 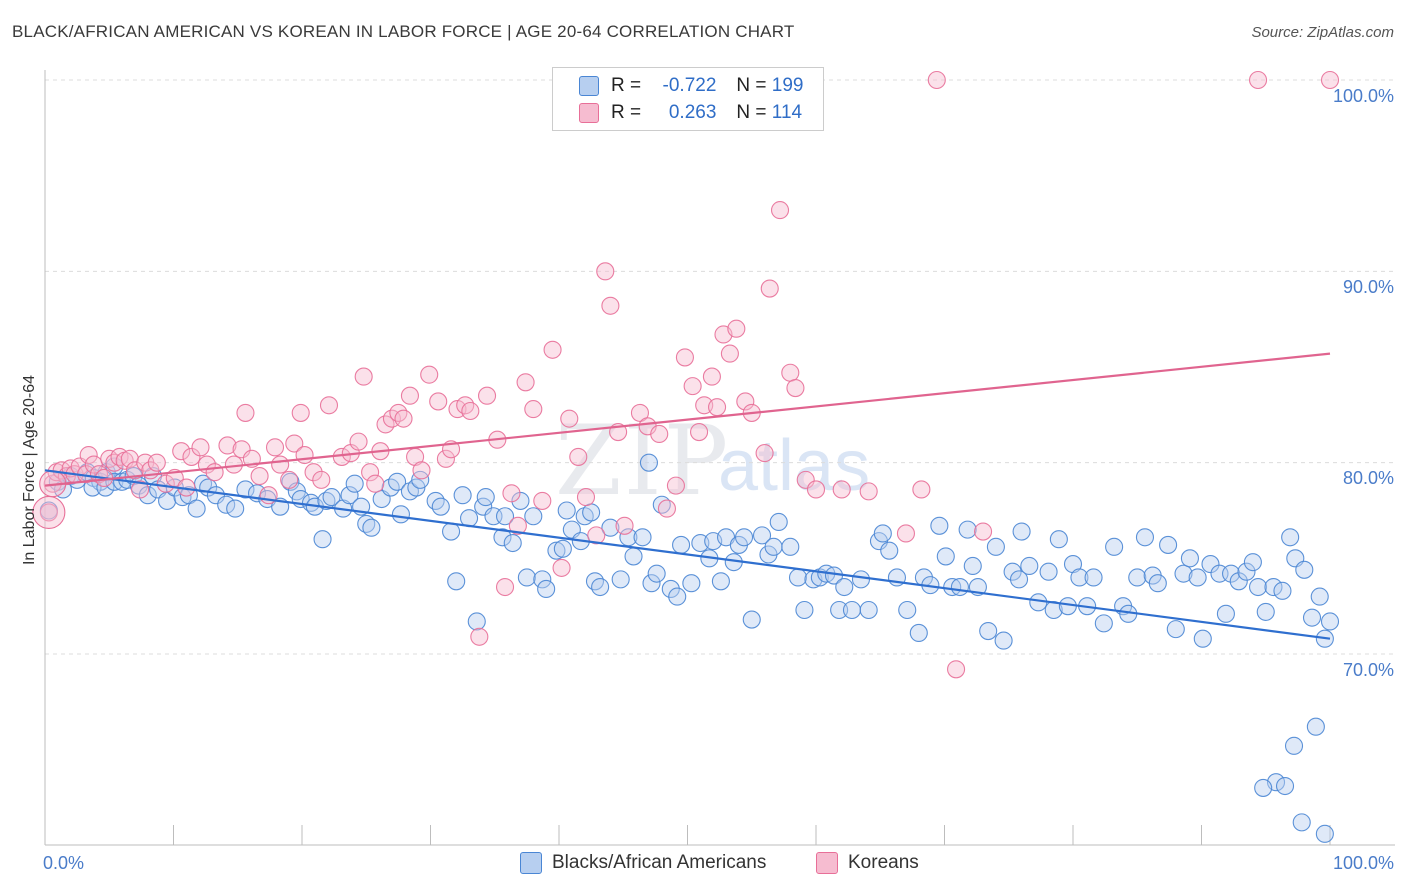 I want to click on pink-swatch, so click(x=589, y=113).